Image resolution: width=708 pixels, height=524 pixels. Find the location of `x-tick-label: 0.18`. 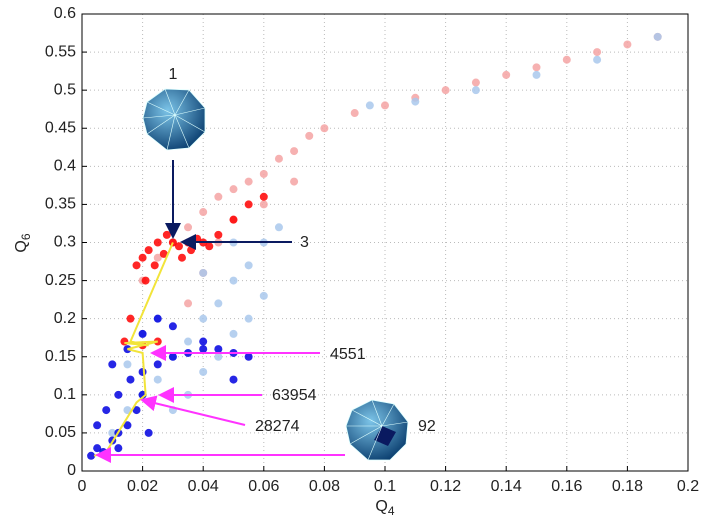

x-tick-label: 0.18 is located at coordinates (627, 486).